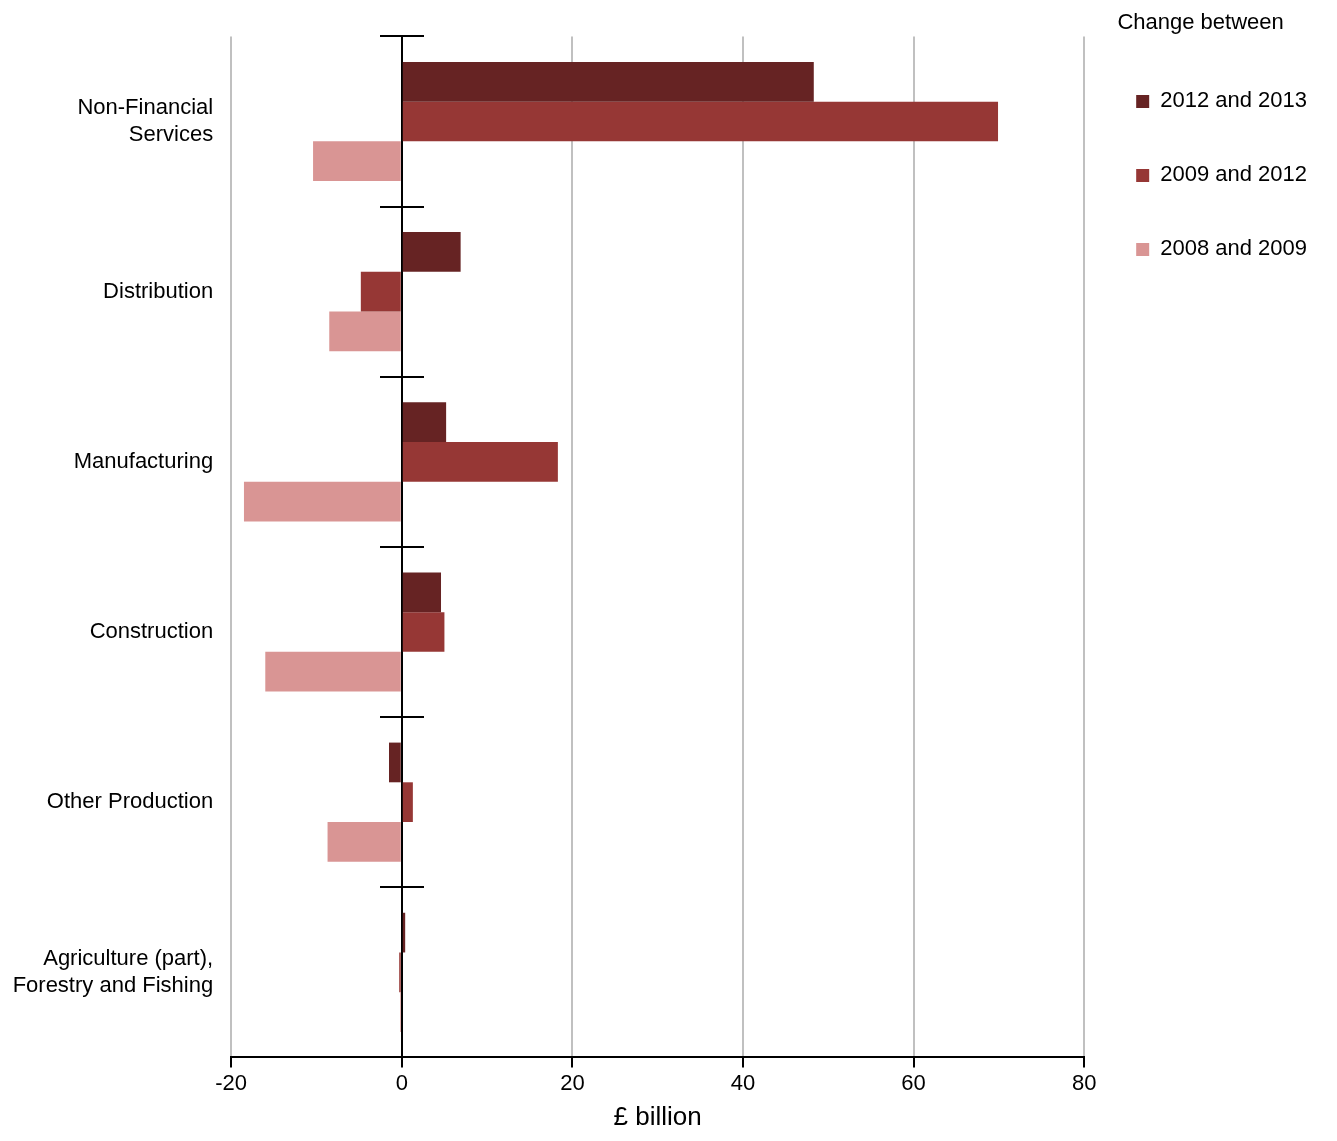 This screenshot has height=1141, width=1337. I want to click on y-tick-label: Distribution, so click(158, 290).